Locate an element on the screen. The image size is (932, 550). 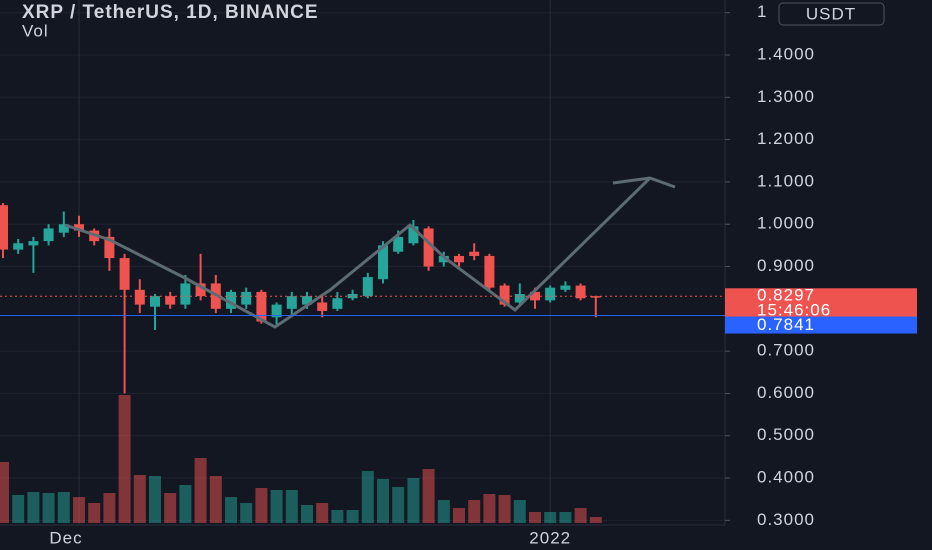
marker-price-label: 0.7841 is located at coordinates (786, 324).